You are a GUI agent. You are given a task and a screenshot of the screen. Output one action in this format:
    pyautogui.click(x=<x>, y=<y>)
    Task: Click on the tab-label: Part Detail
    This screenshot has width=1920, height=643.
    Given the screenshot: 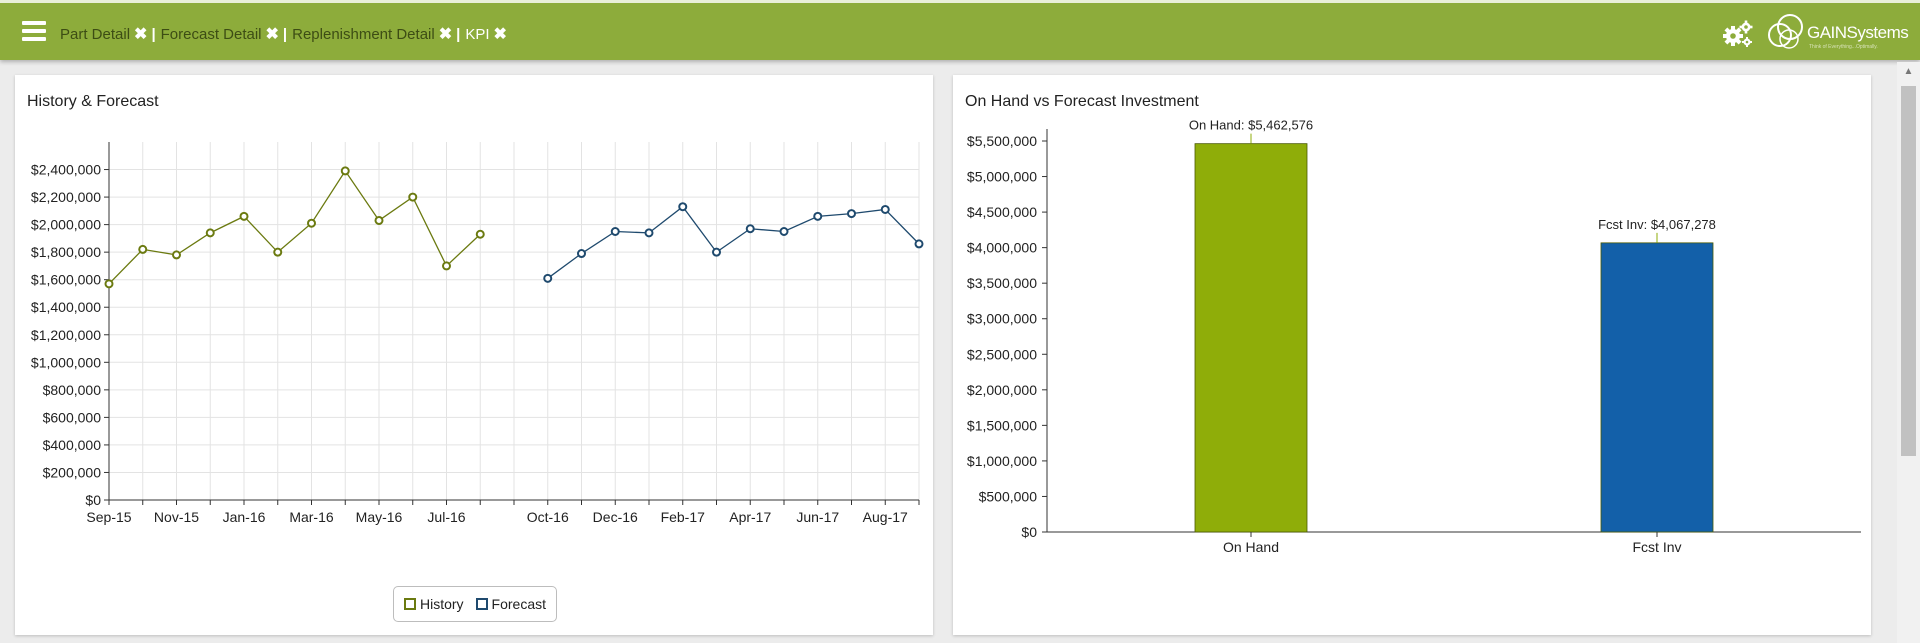 What is the action you would take?
    pyautogui.click(x=95, y=34)
    